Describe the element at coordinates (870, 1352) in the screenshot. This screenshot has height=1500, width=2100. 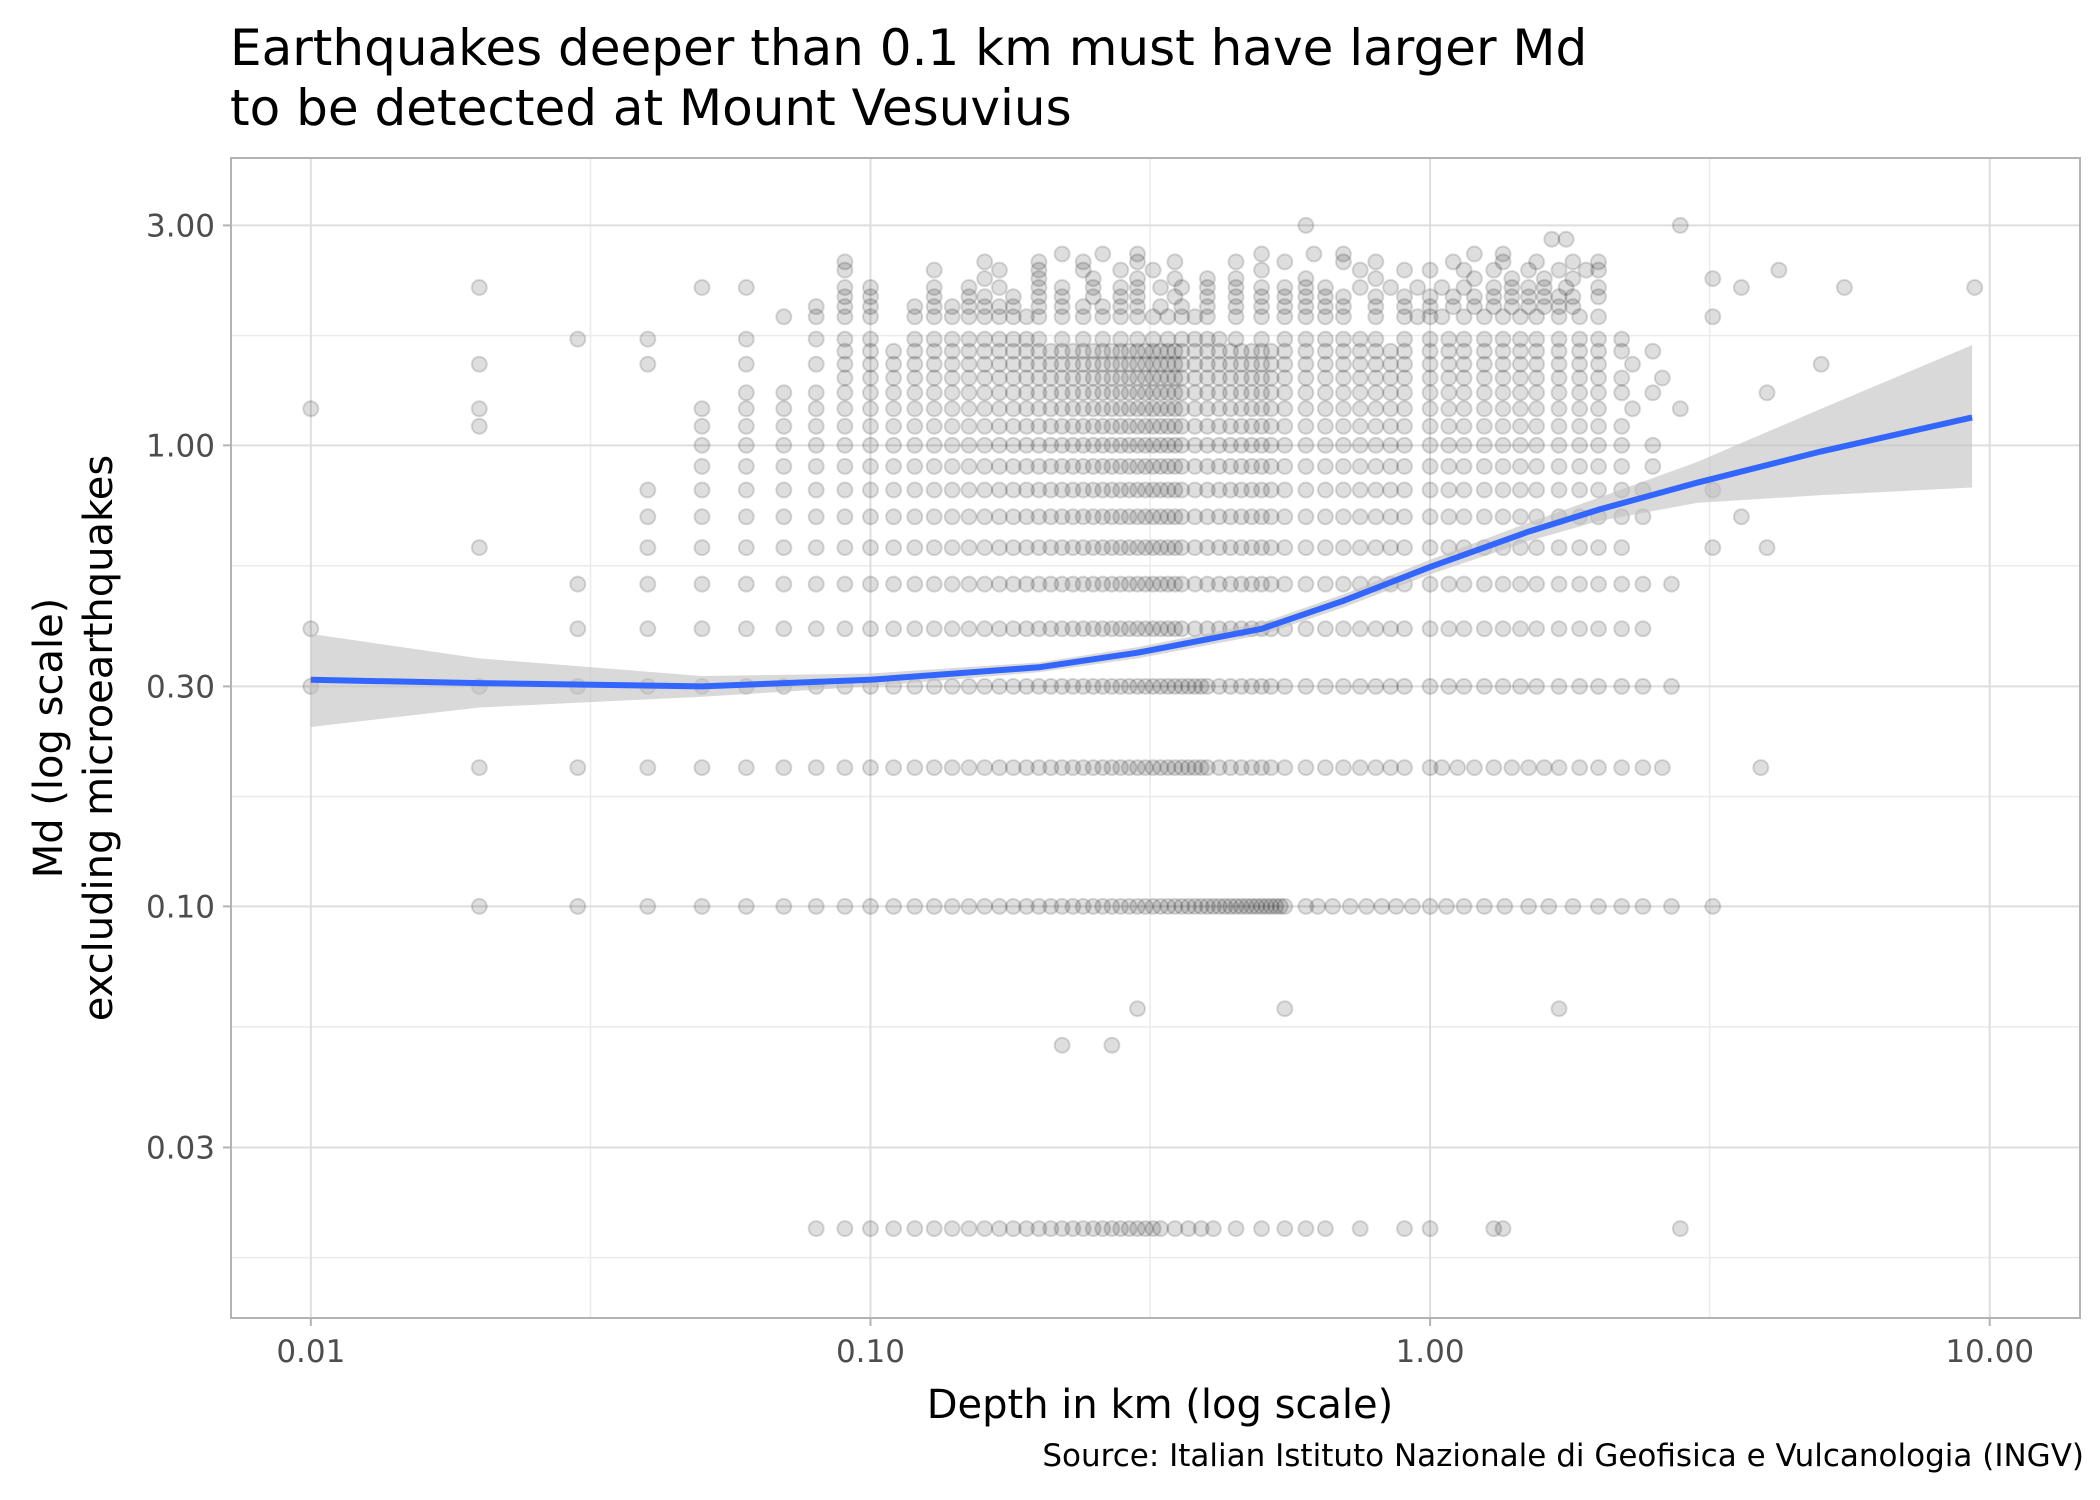
I see `x-tick-label: 0.10` at that location.